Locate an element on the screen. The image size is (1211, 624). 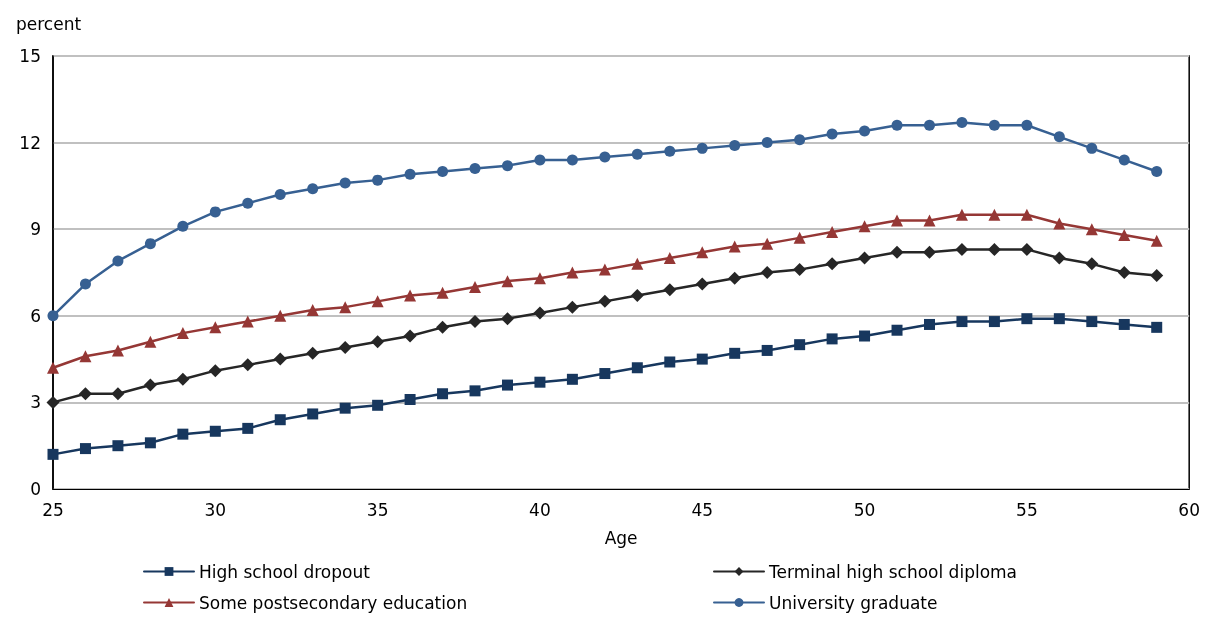
x-tick-label: 40 is located at coordinates (540, 509).